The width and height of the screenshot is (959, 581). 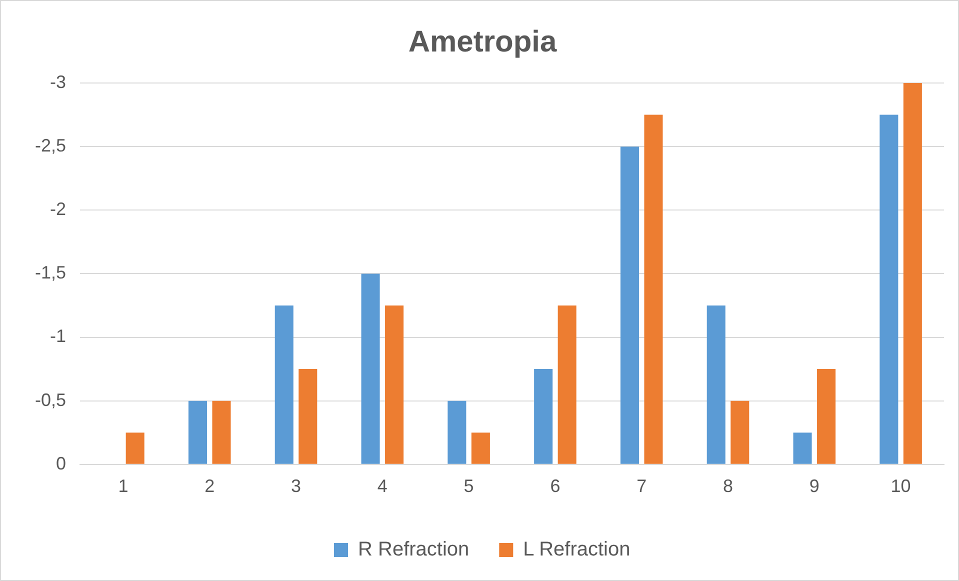 What do you see at coordinates (50, 146) in the screenshot?
I see `y-tick-label: -2,5` at bounding box center [50, 146].